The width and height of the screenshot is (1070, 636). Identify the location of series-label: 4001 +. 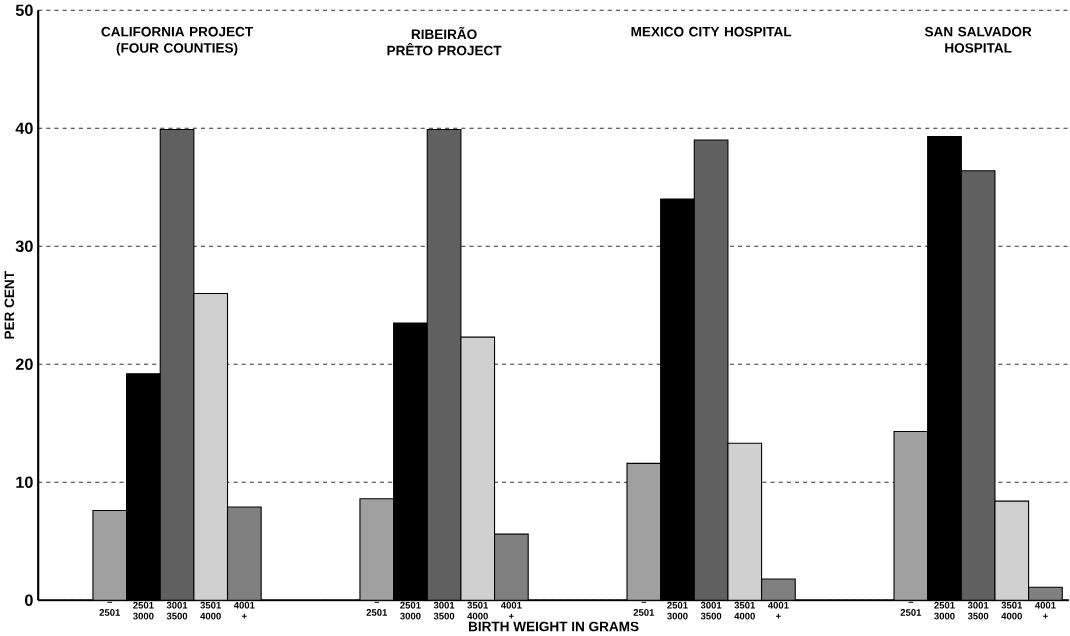
(244, 610).